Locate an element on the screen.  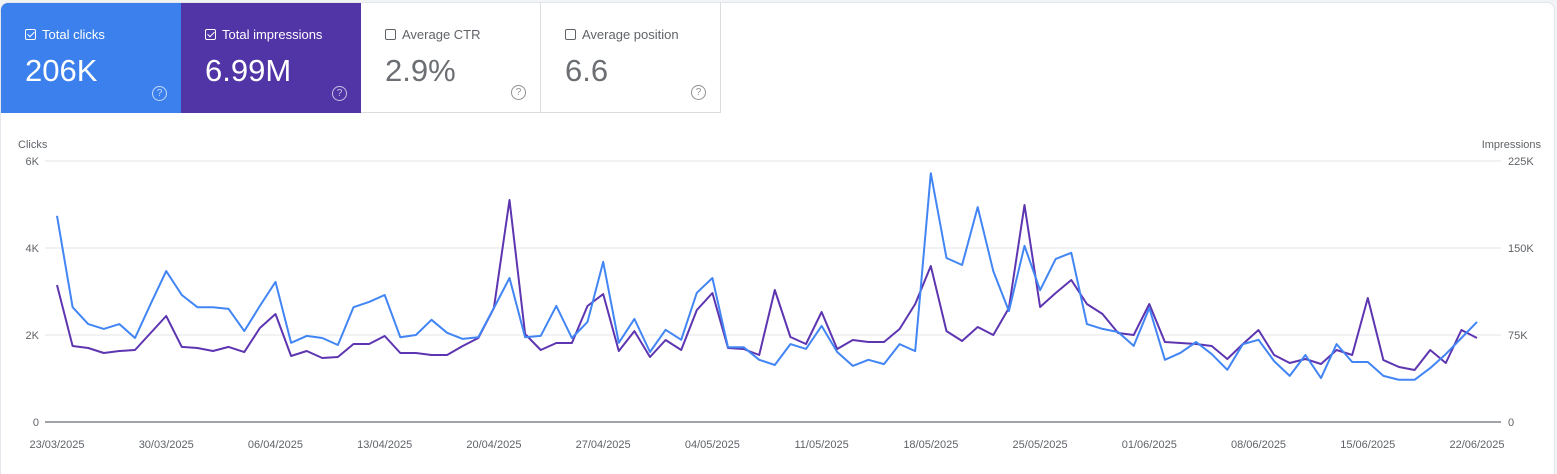
metric-card-average-position: Average position 6.6 ? is located at coordinates (631, 58).